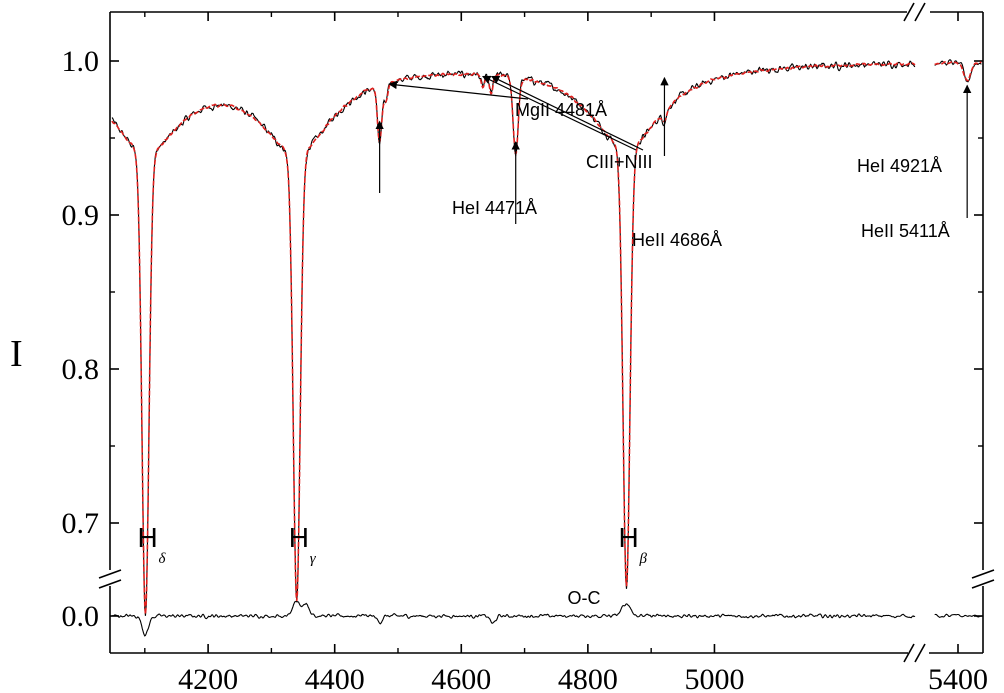 The image size is (1004, 693). What do you see at coordinates (81, 61) in the screenshot?
I see `y-tick-label: 1.0` at bounding box center [81, 61].